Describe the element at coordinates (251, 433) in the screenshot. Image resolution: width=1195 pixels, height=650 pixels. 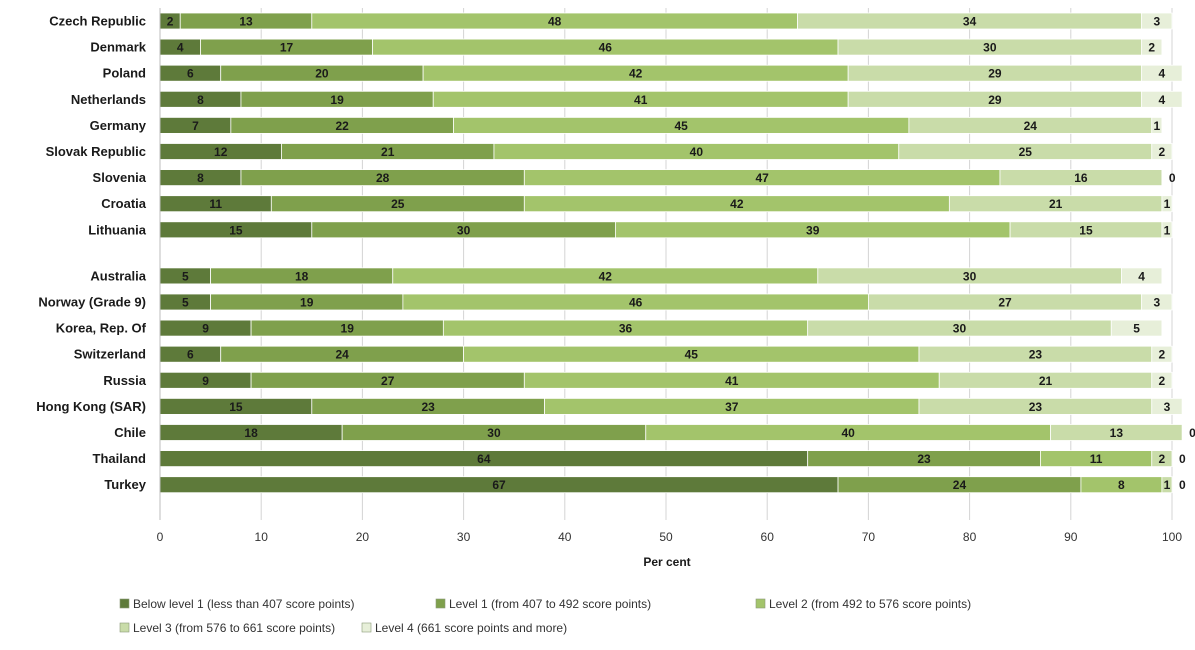
I see `data-label: 18` at that location.